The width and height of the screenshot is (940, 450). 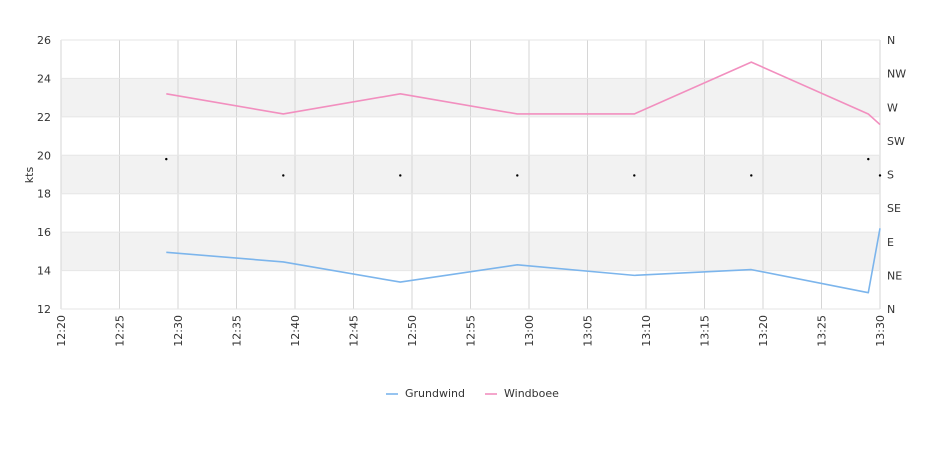 What do you see at coordinates (894, 208) in the screenshot?
I see `direction-tick-label: SE` at bounding box center [894, 208].